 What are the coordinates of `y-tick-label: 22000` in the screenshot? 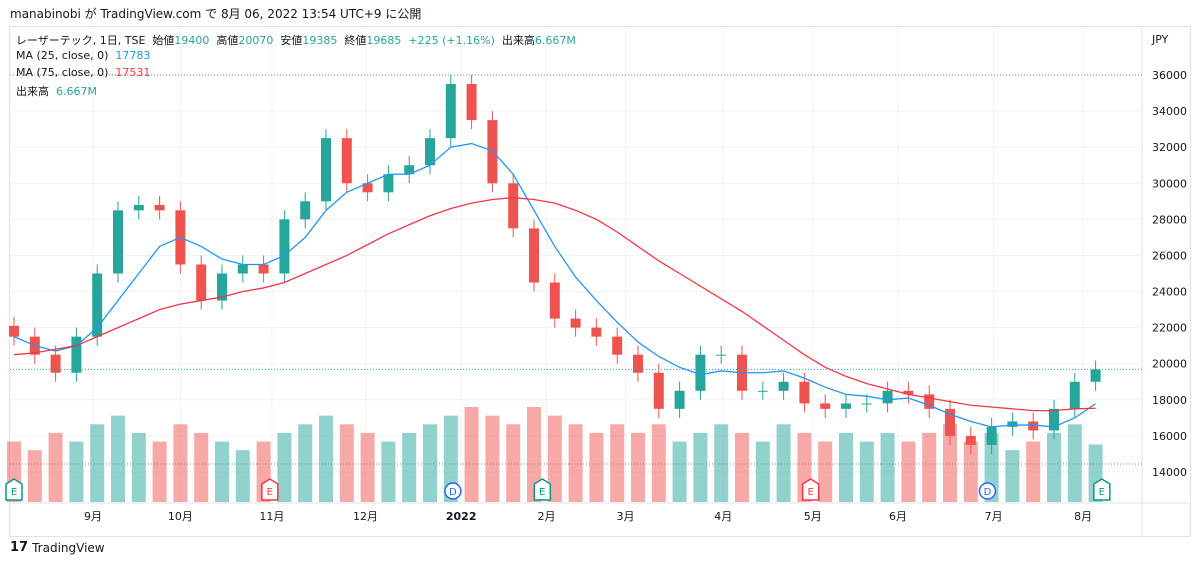 It's located at (1169, 328).